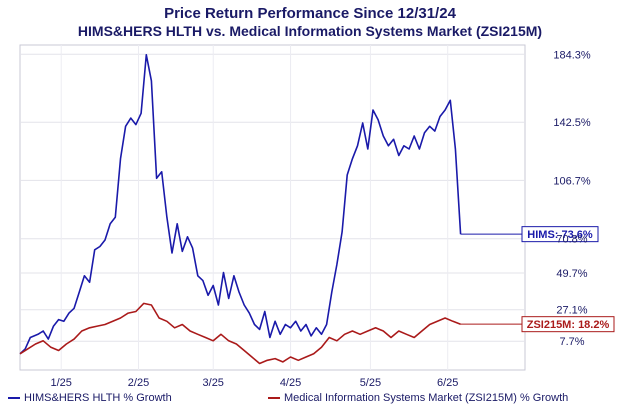 This screenshot has height=413, width=620. Describe the element at coordinates (572, 55) in the screenshot. I see `y-tick-label: 184.3%` at that location.